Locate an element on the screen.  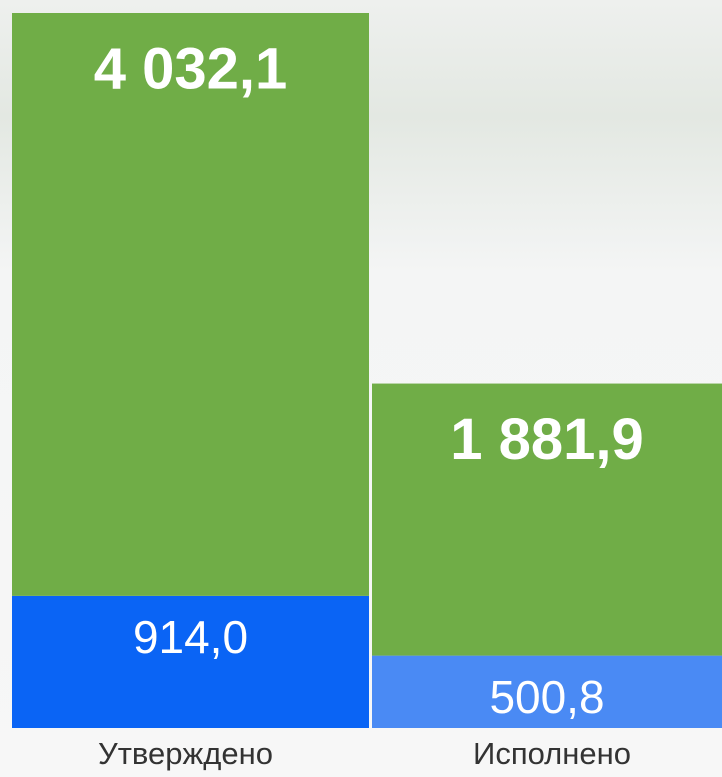
category-label: Утверждено is located at coordinates (185, 753).